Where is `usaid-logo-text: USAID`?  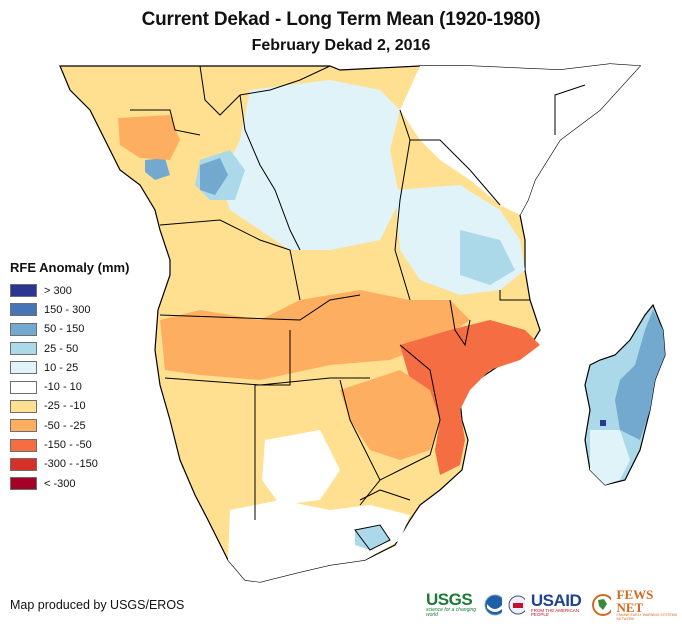 usaid-logo-text: USAID is located at coordinates (556, 600).